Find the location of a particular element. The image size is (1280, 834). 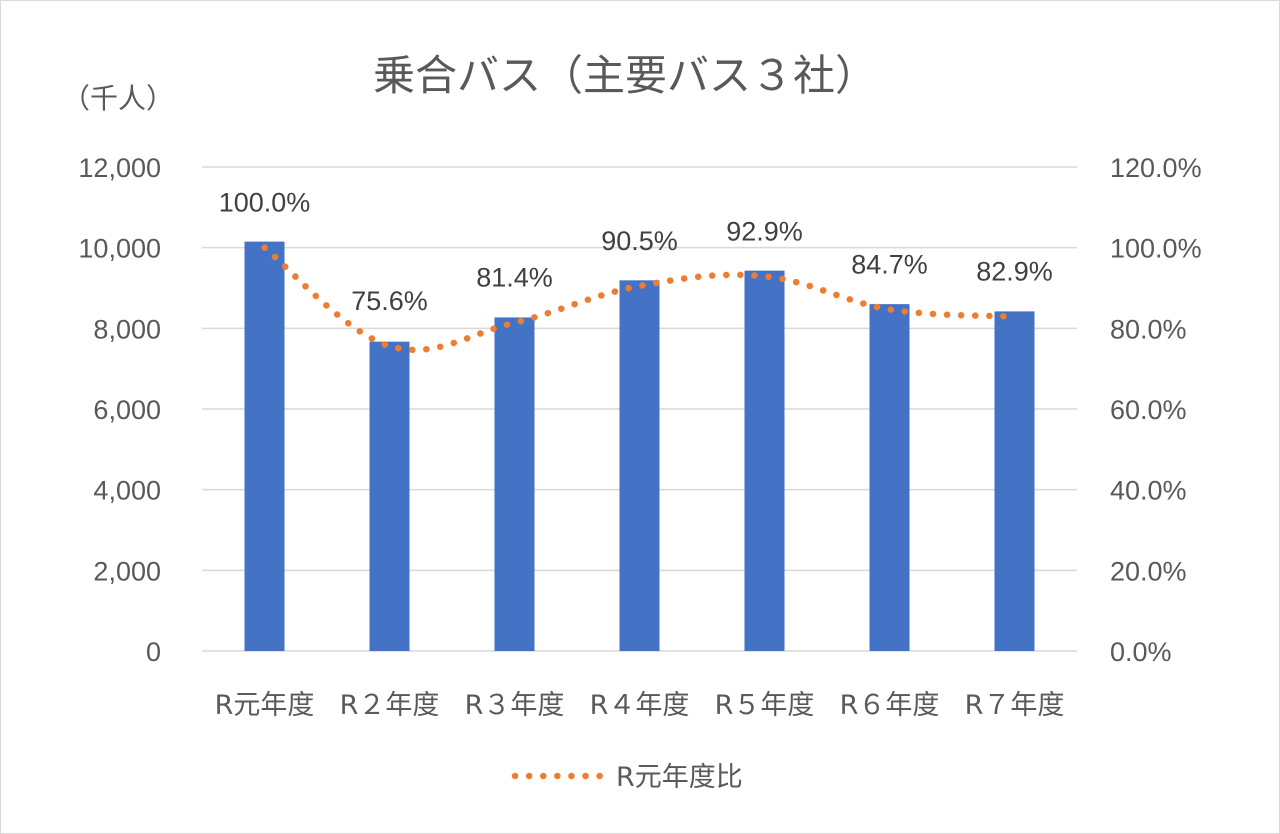

category-label: R元年度 is located at coordinates (265, 705).